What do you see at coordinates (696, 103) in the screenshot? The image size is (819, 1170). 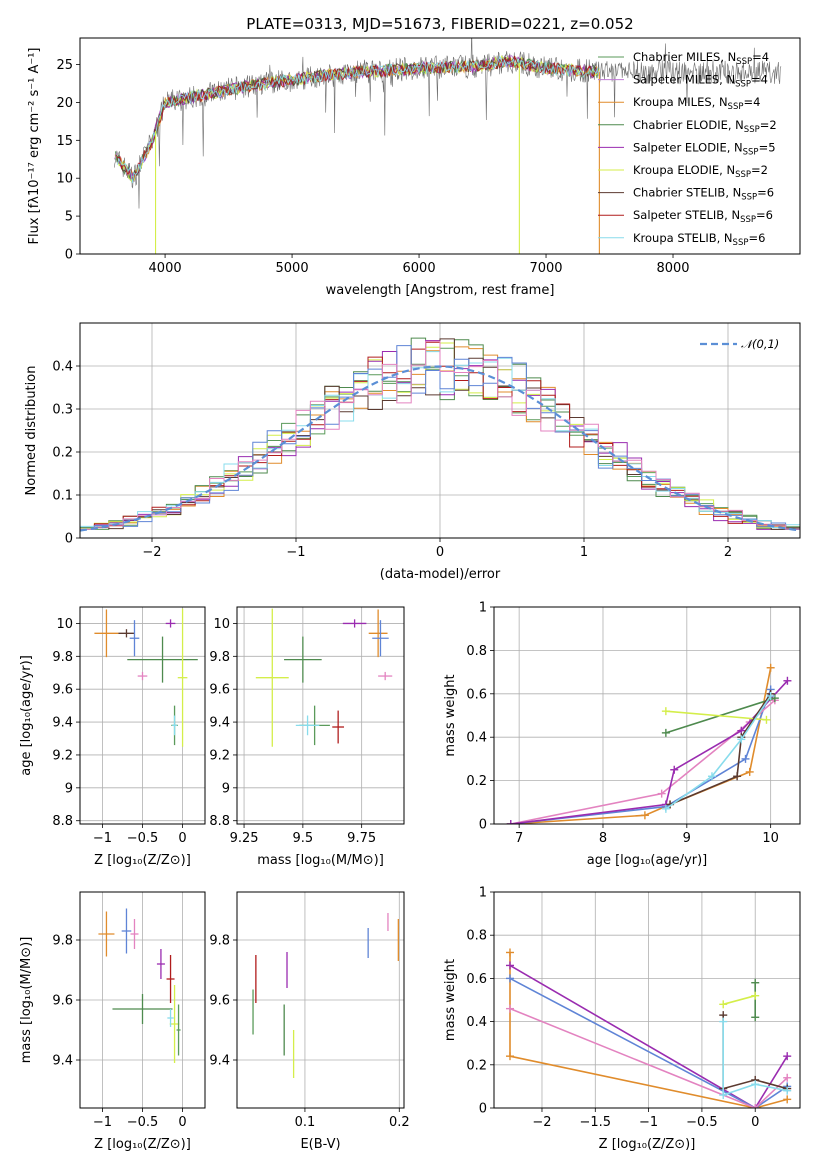 I see `legend-entry: Kroupa MILES, NSSP=4` at bounding box center [696, 103].